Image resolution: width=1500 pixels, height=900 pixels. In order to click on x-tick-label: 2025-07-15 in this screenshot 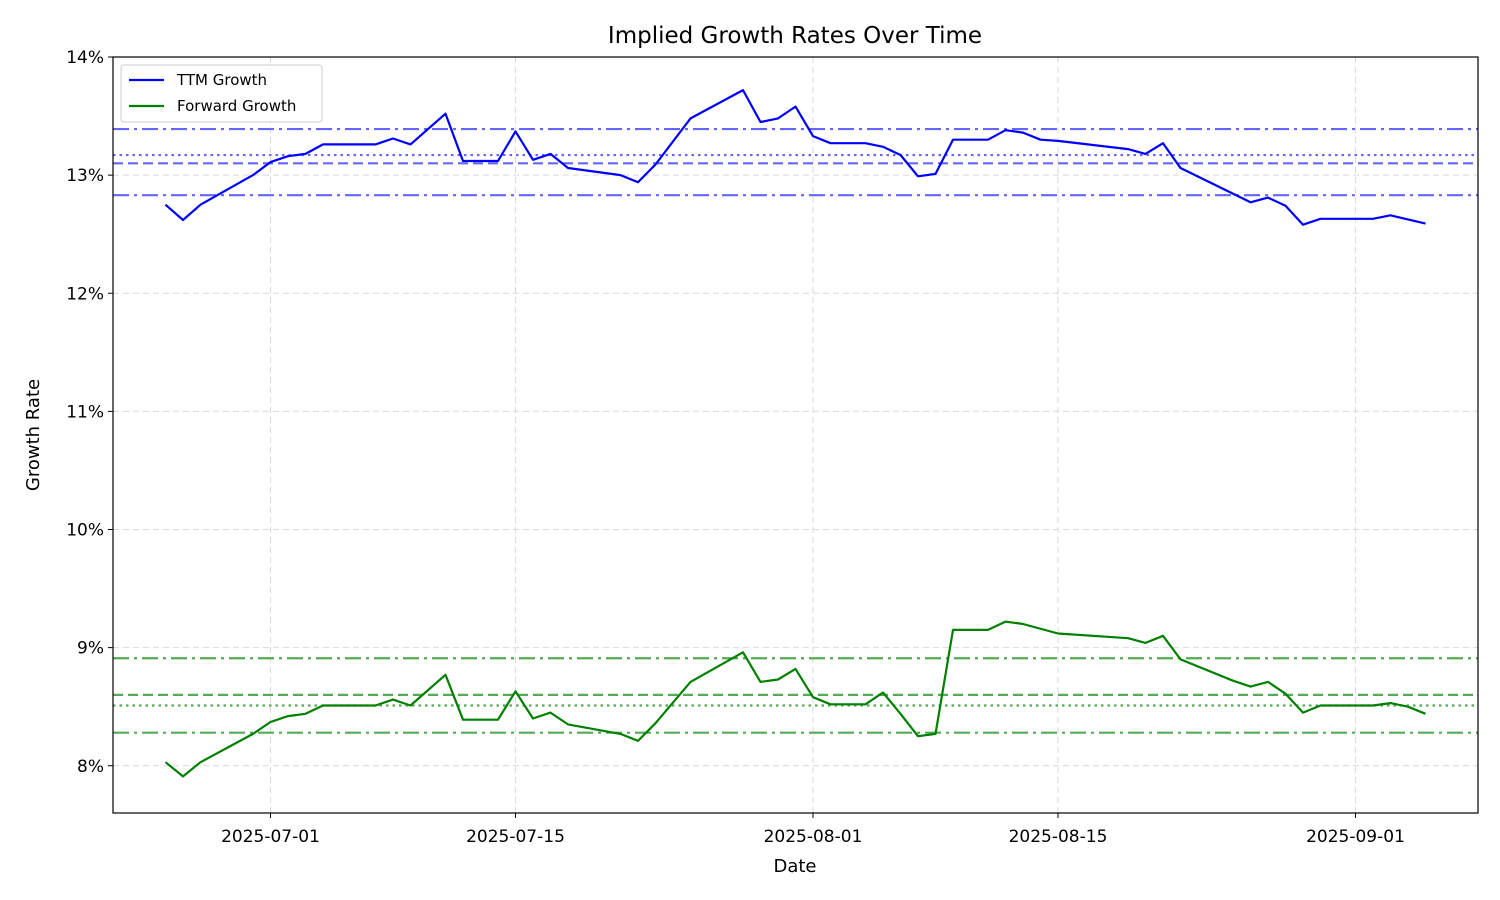, I will do `click(515, 837)`.